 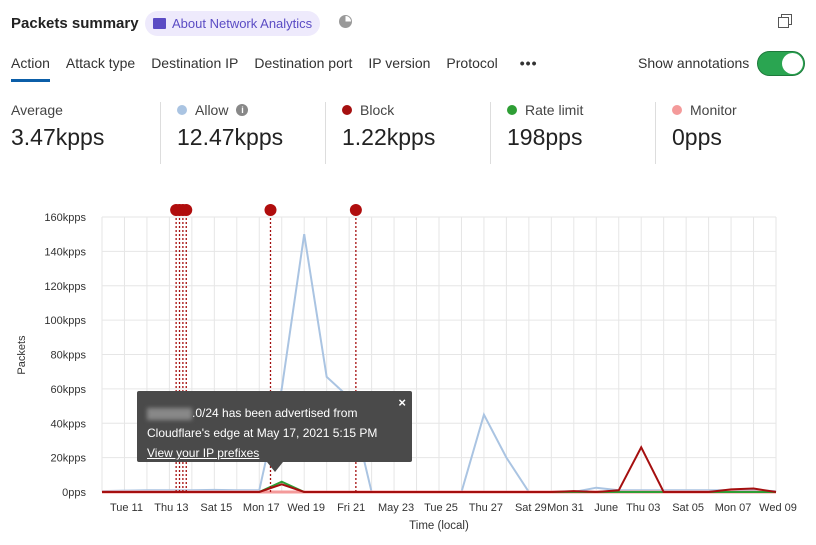 What do you see at coordinates (531, 508) in the screenshot?
I see `x-tick-label: Sat 29` at bounding box center [531, 508].